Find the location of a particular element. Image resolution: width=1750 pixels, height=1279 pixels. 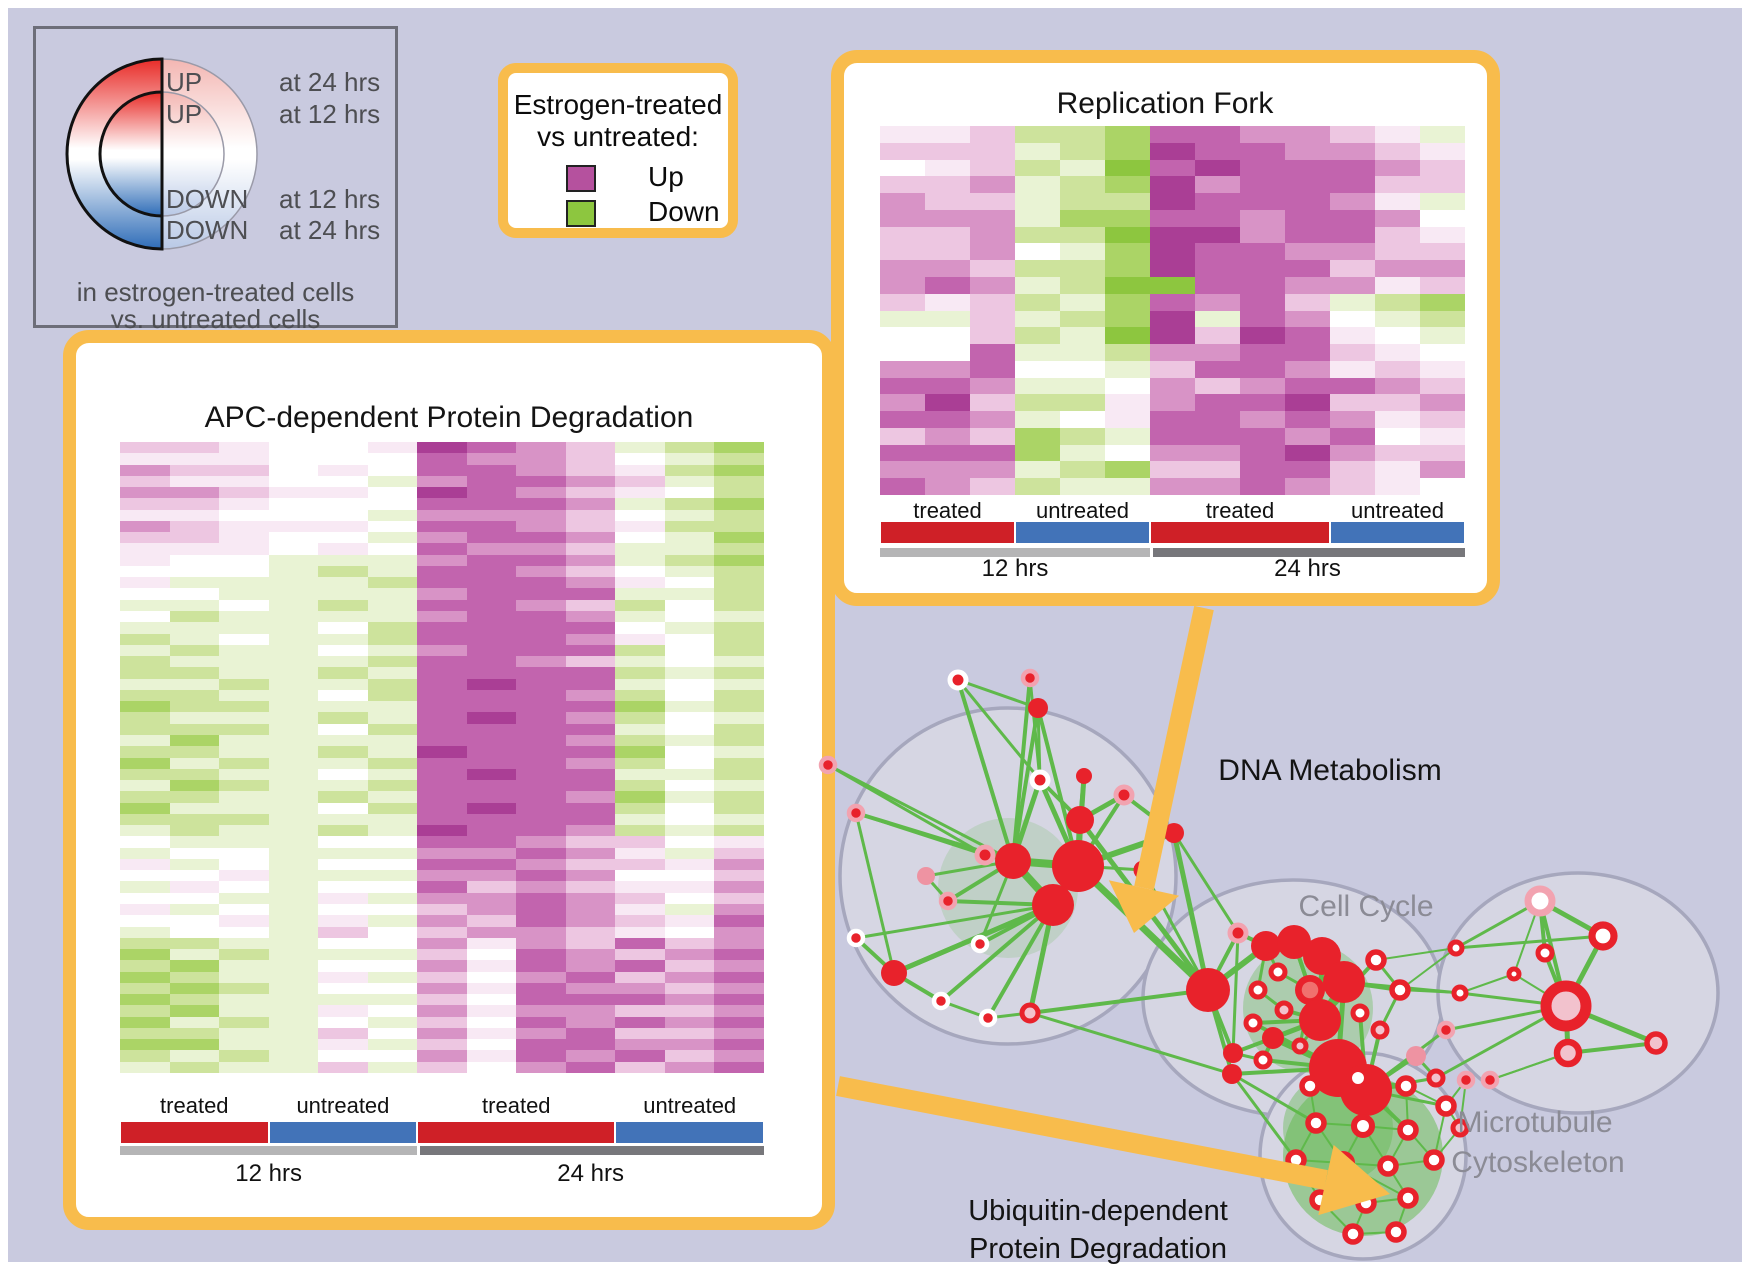

time-label-24hrs: 24 hrs is located at coordinates (590, 1173).